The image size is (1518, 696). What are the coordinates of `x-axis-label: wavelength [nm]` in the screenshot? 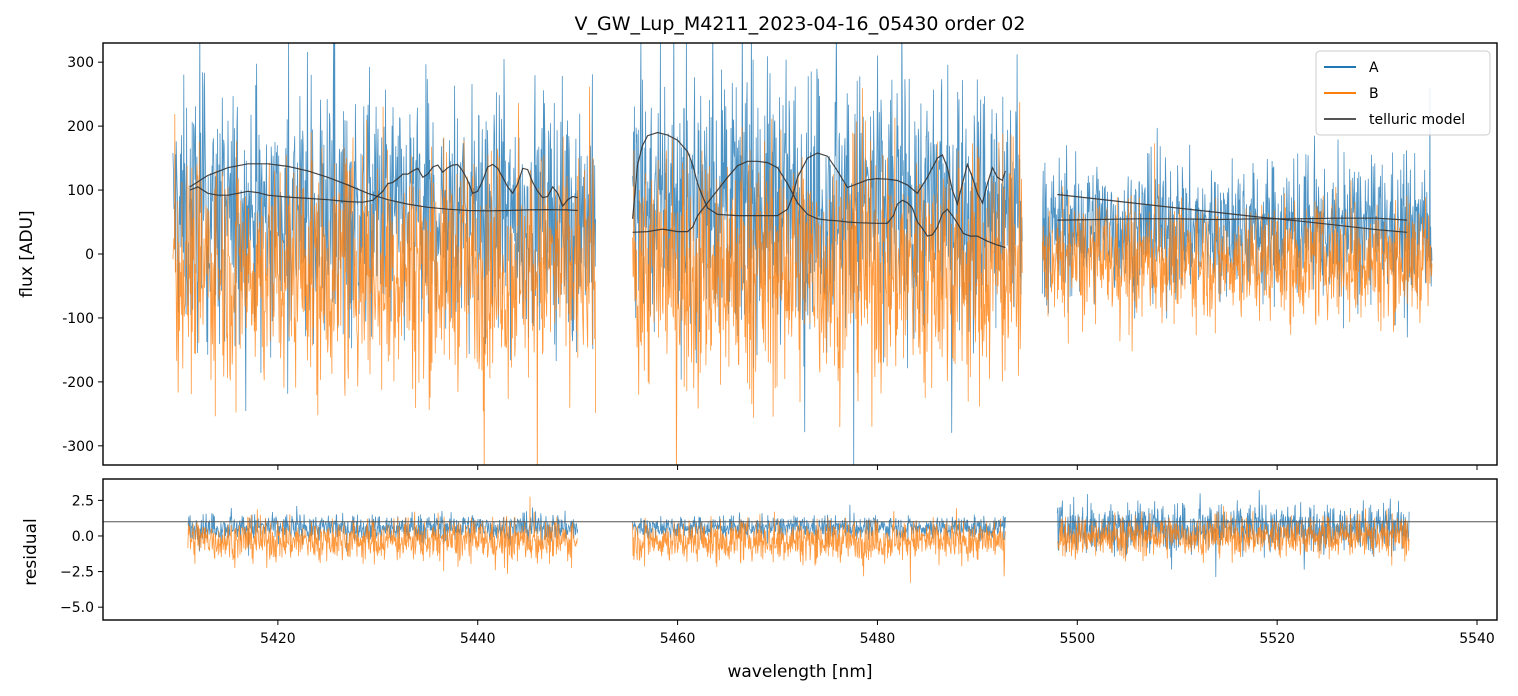 It's located at (799, 672).